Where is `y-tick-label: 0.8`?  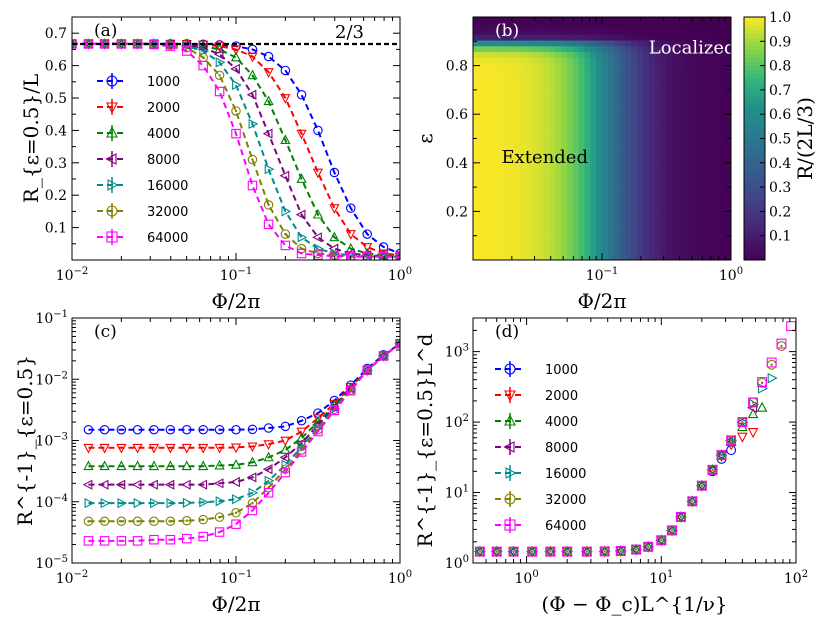
y-tick-label: 0.8 is located at coordinates (457, 67).